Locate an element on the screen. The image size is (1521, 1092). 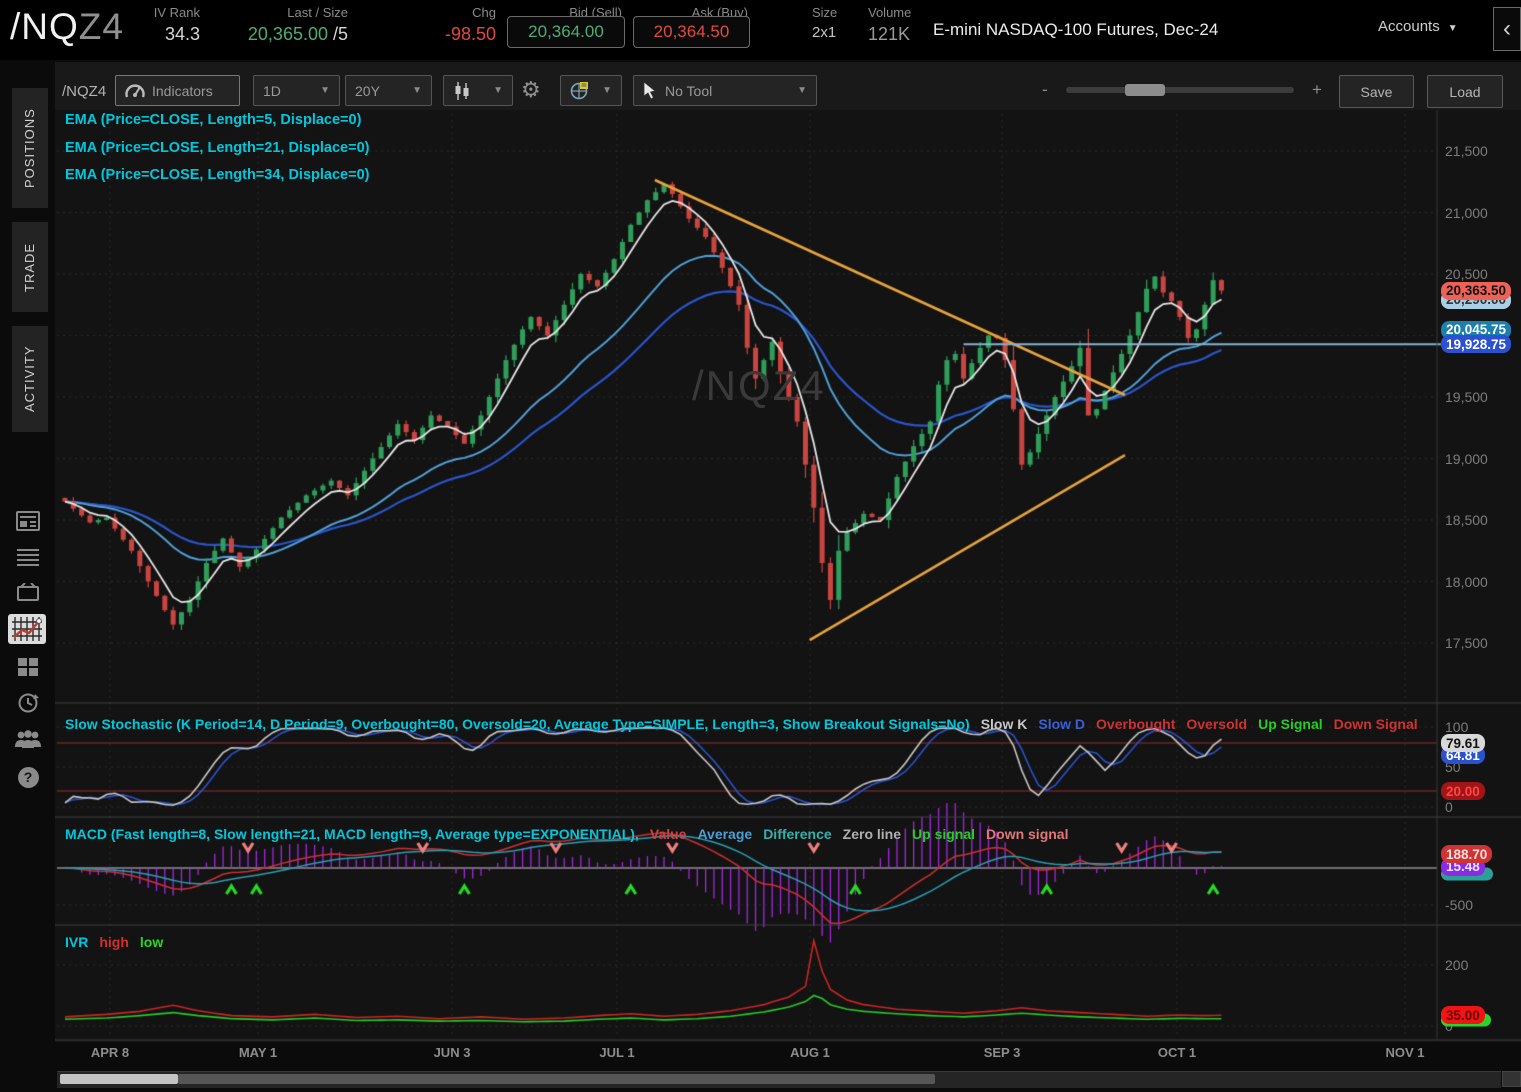
date-label: OCT 1 is located at coordinates (1177, 1052).